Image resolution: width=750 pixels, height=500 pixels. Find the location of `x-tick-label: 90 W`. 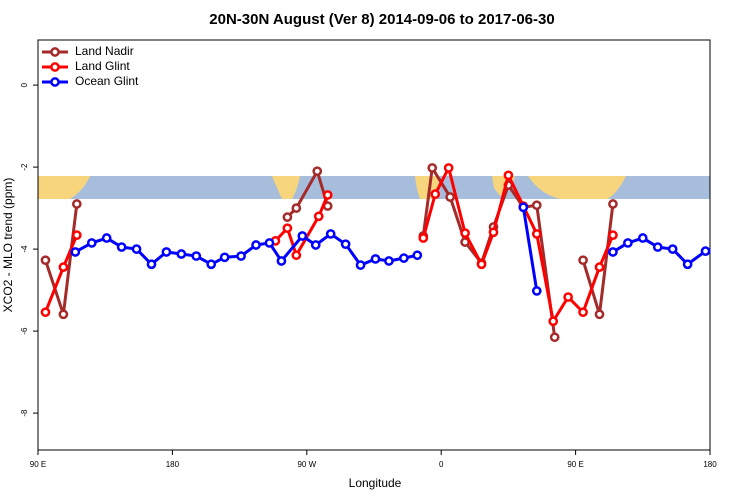

x-tick-label: 90 W is located at coordinates (306, 464).